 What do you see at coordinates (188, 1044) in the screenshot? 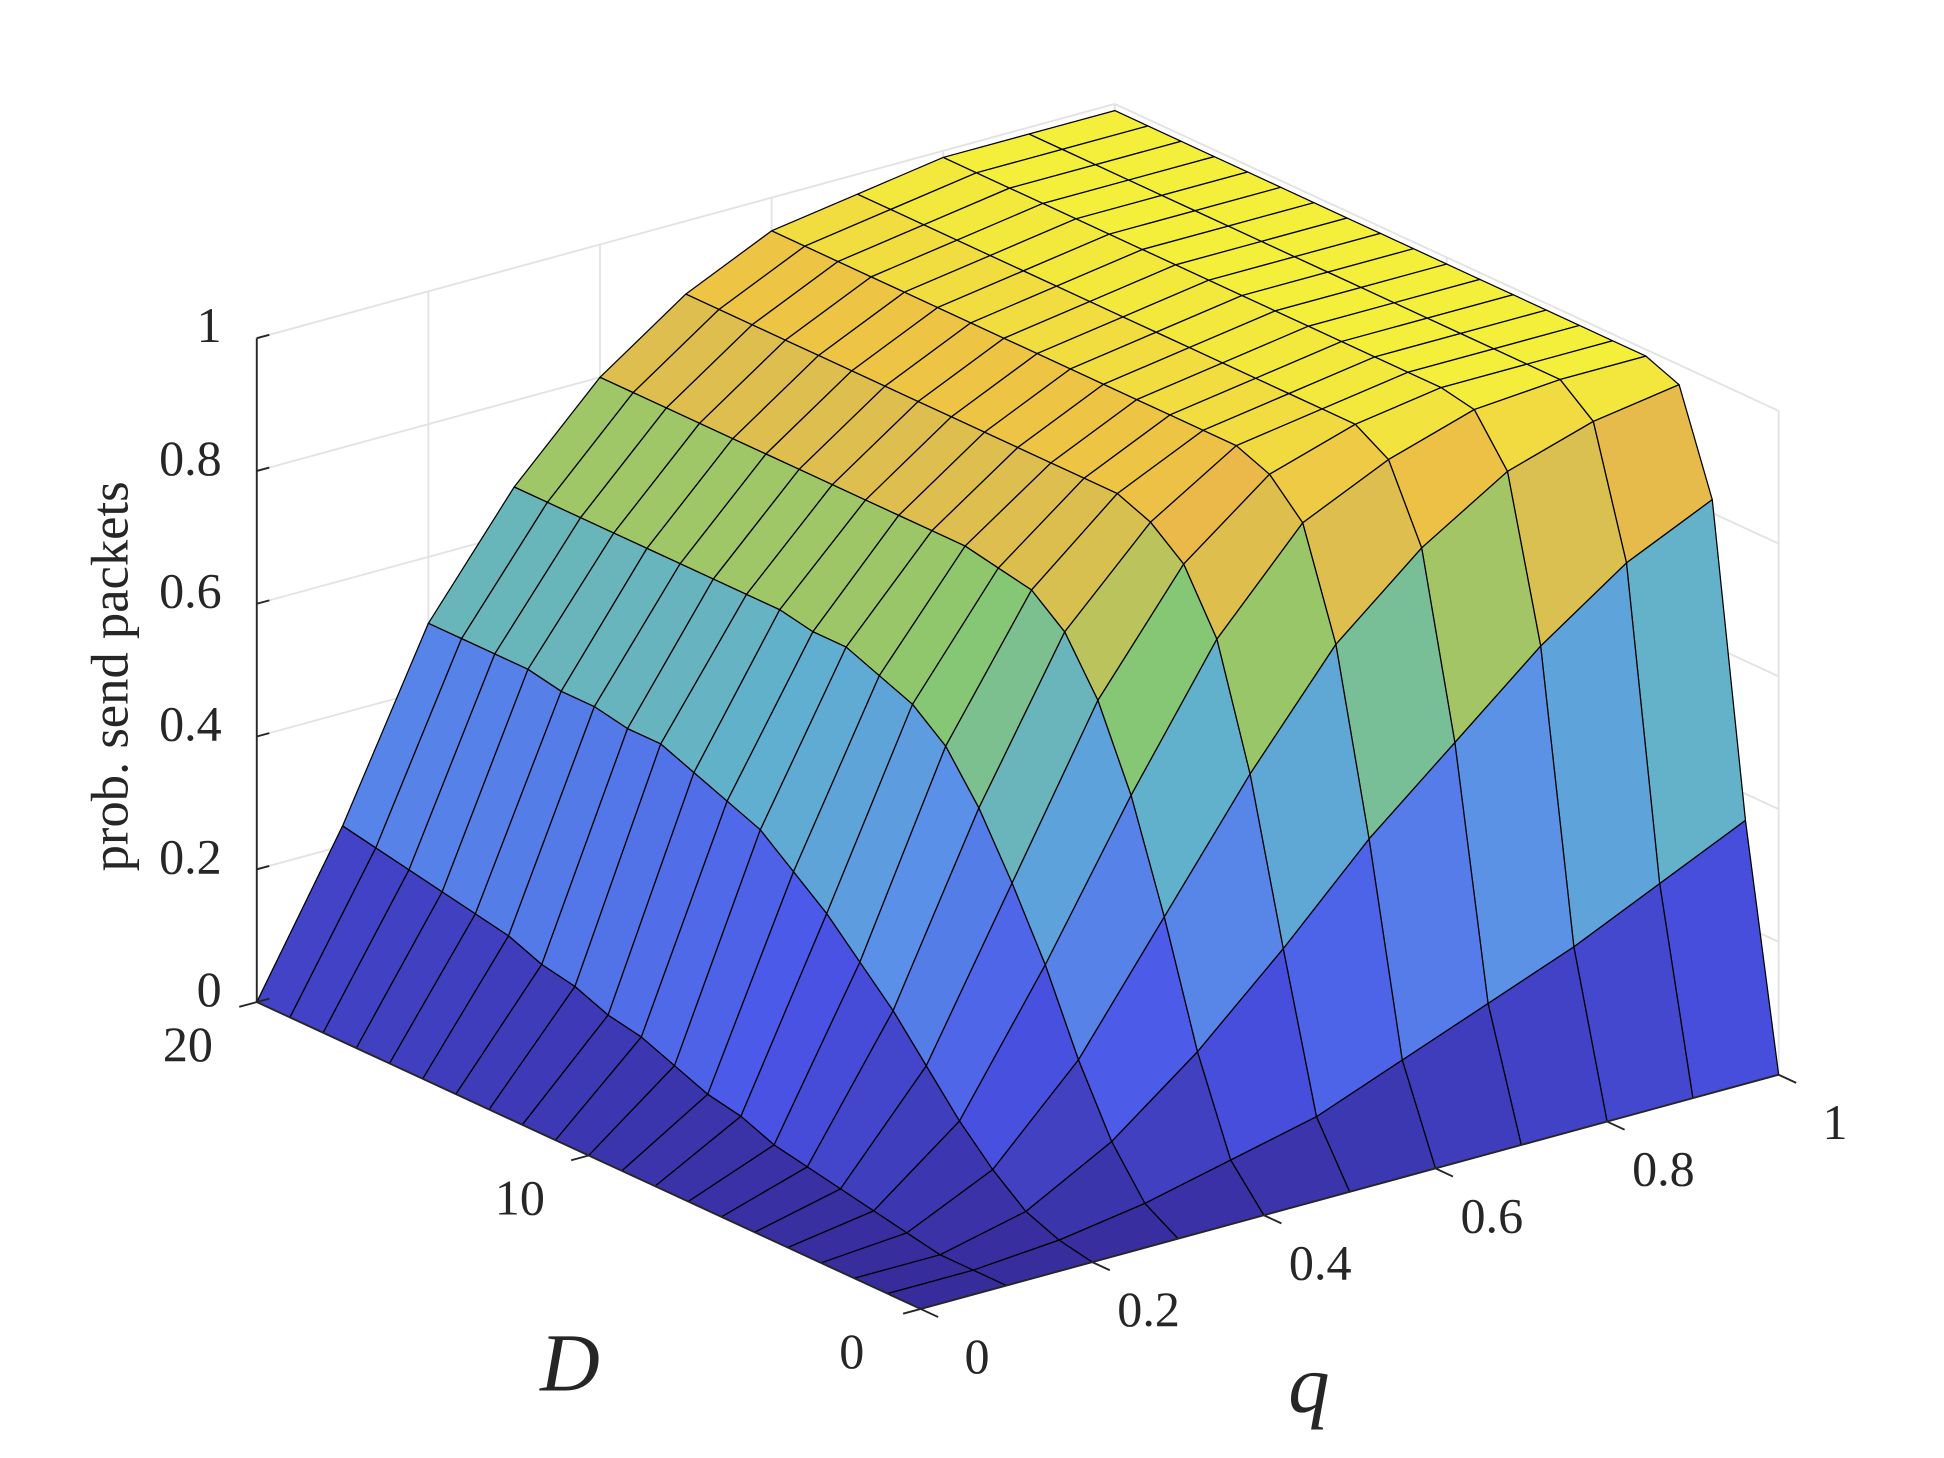
I see `y-tick-label: 20` at bounding box center [188, 1044].